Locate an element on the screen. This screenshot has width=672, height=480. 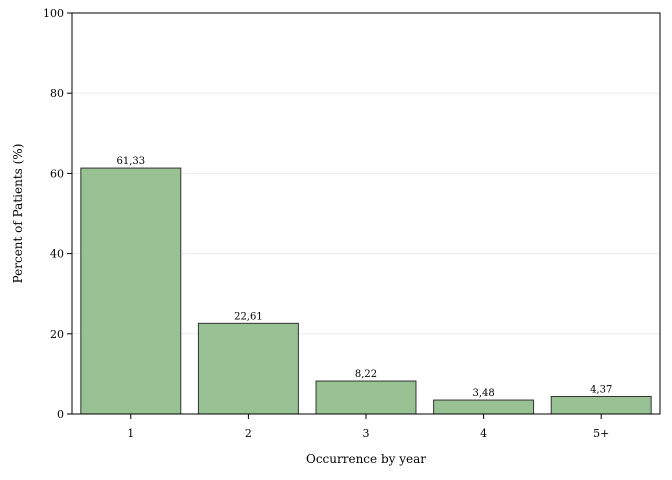
data-label: 22,61 is located at coordinates (248, 316).